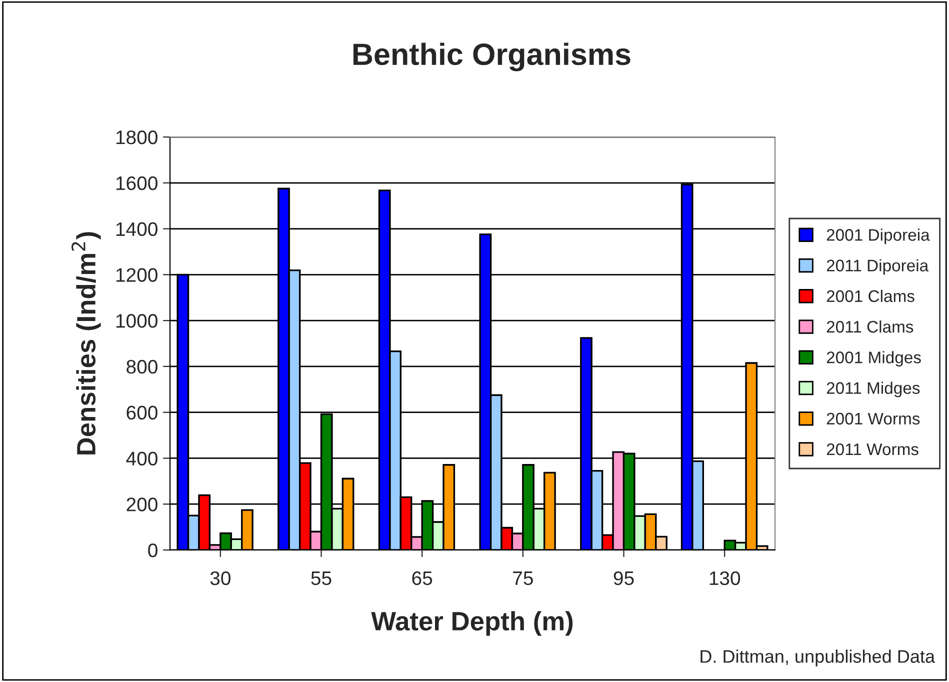 The width and height of the screenshot is (949, 682). Describe the element at coordinates (491, 57) in the screenshot. I see `chart-title: Benthic Organisms` at that location.